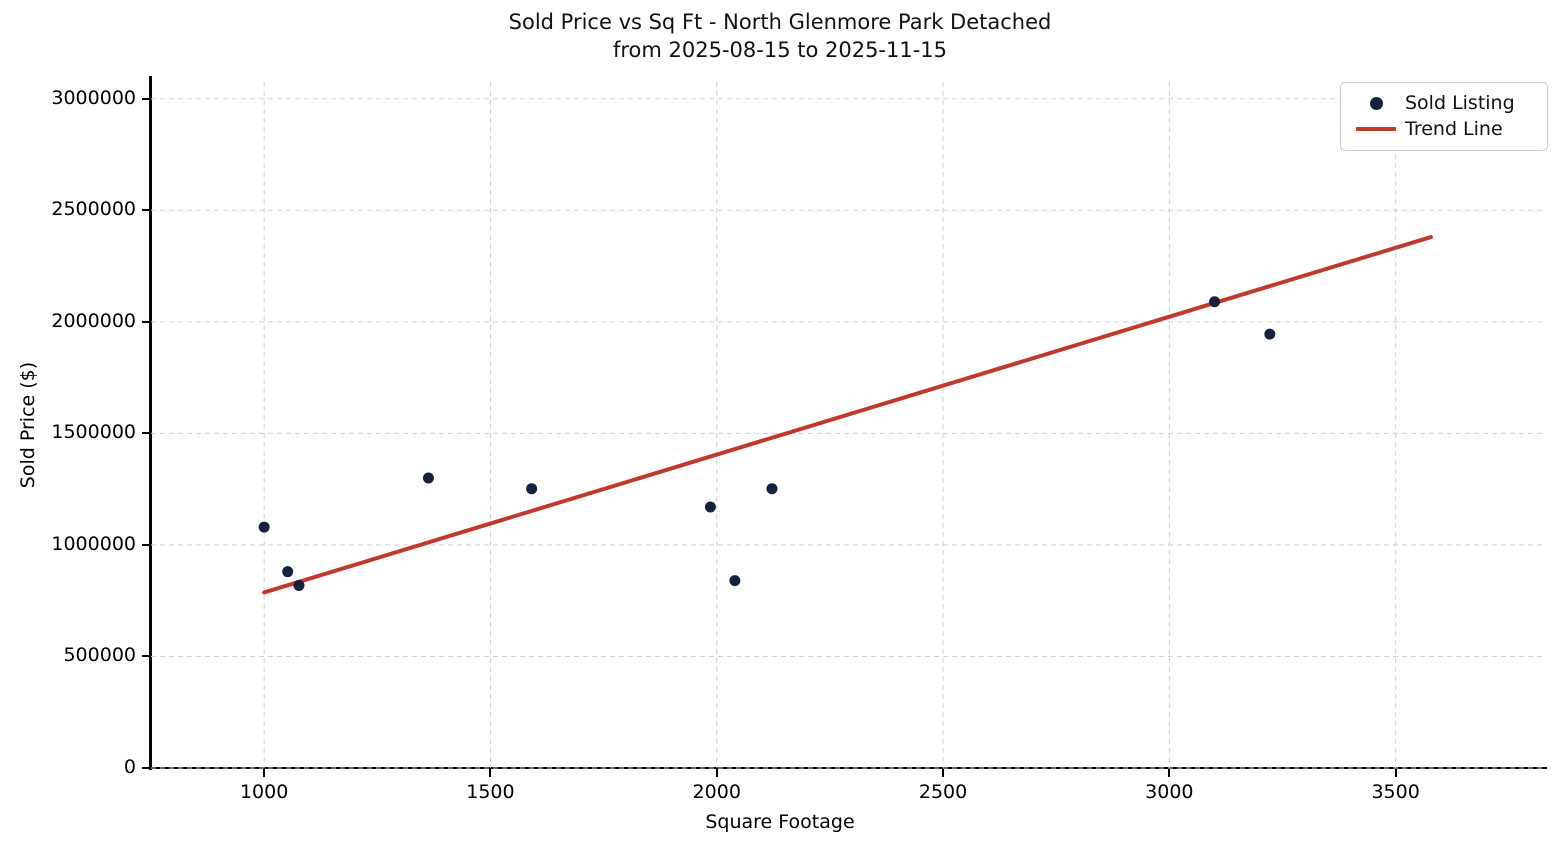  I want to click on legend-marker-icon, so click(1376, 103).